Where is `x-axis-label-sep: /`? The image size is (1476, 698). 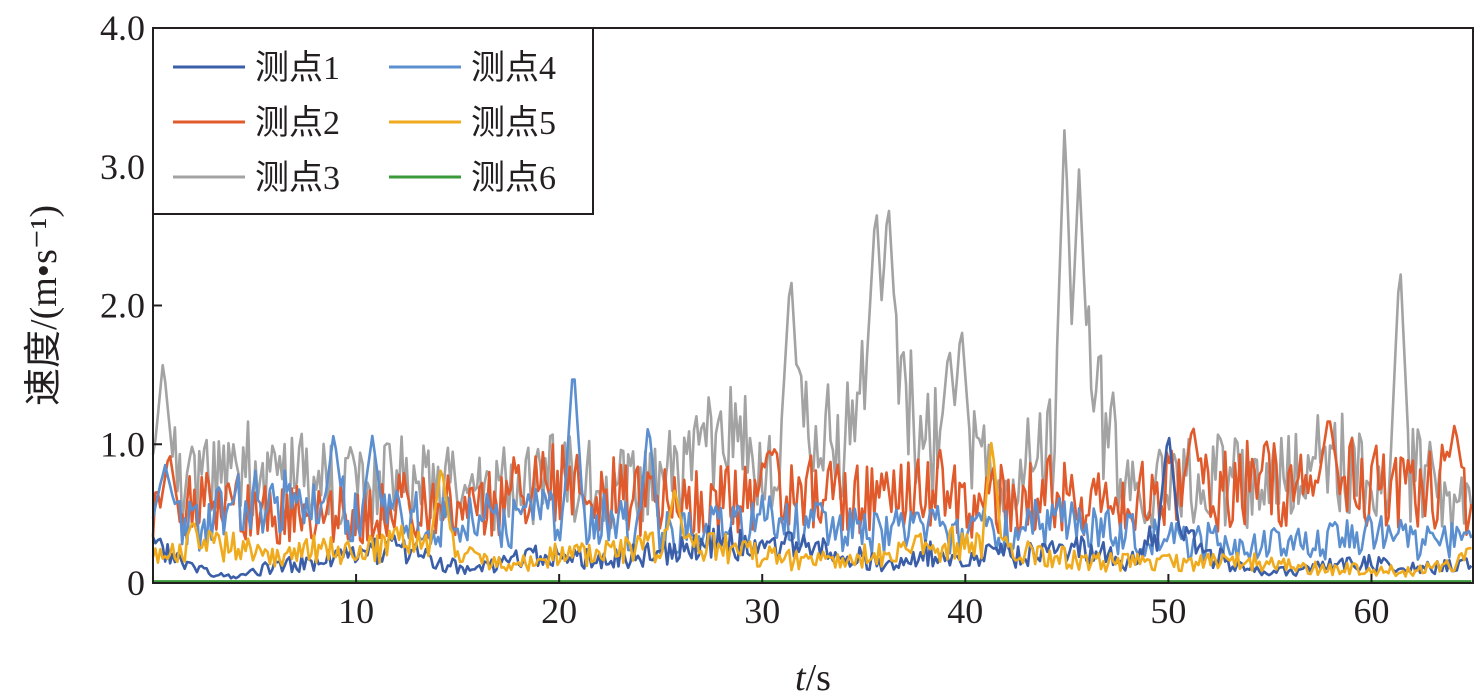 x-axis-label-sep: / is located at coordinates (811, 677).